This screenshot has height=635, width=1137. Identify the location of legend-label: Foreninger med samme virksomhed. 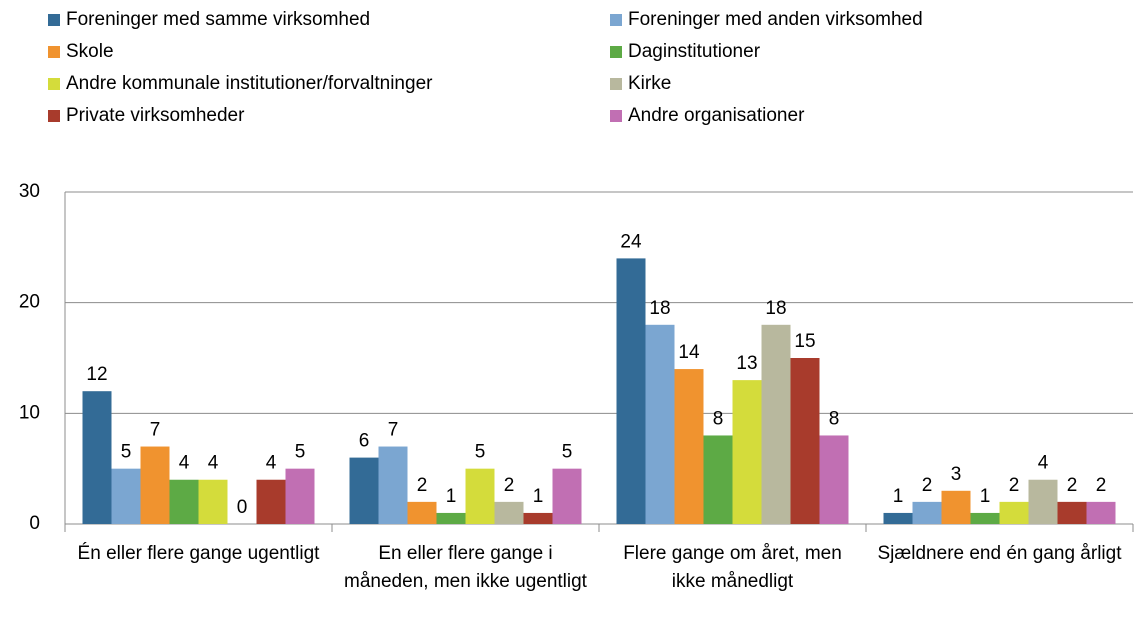
(218, 19).